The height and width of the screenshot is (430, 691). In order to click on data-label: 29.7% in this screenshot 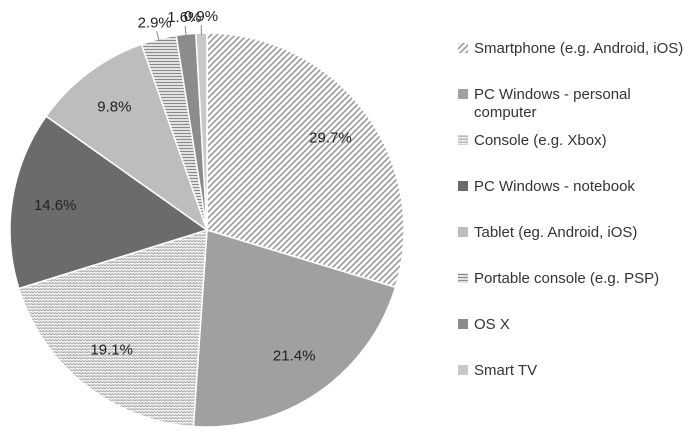, I will do `click(330, 137)`.